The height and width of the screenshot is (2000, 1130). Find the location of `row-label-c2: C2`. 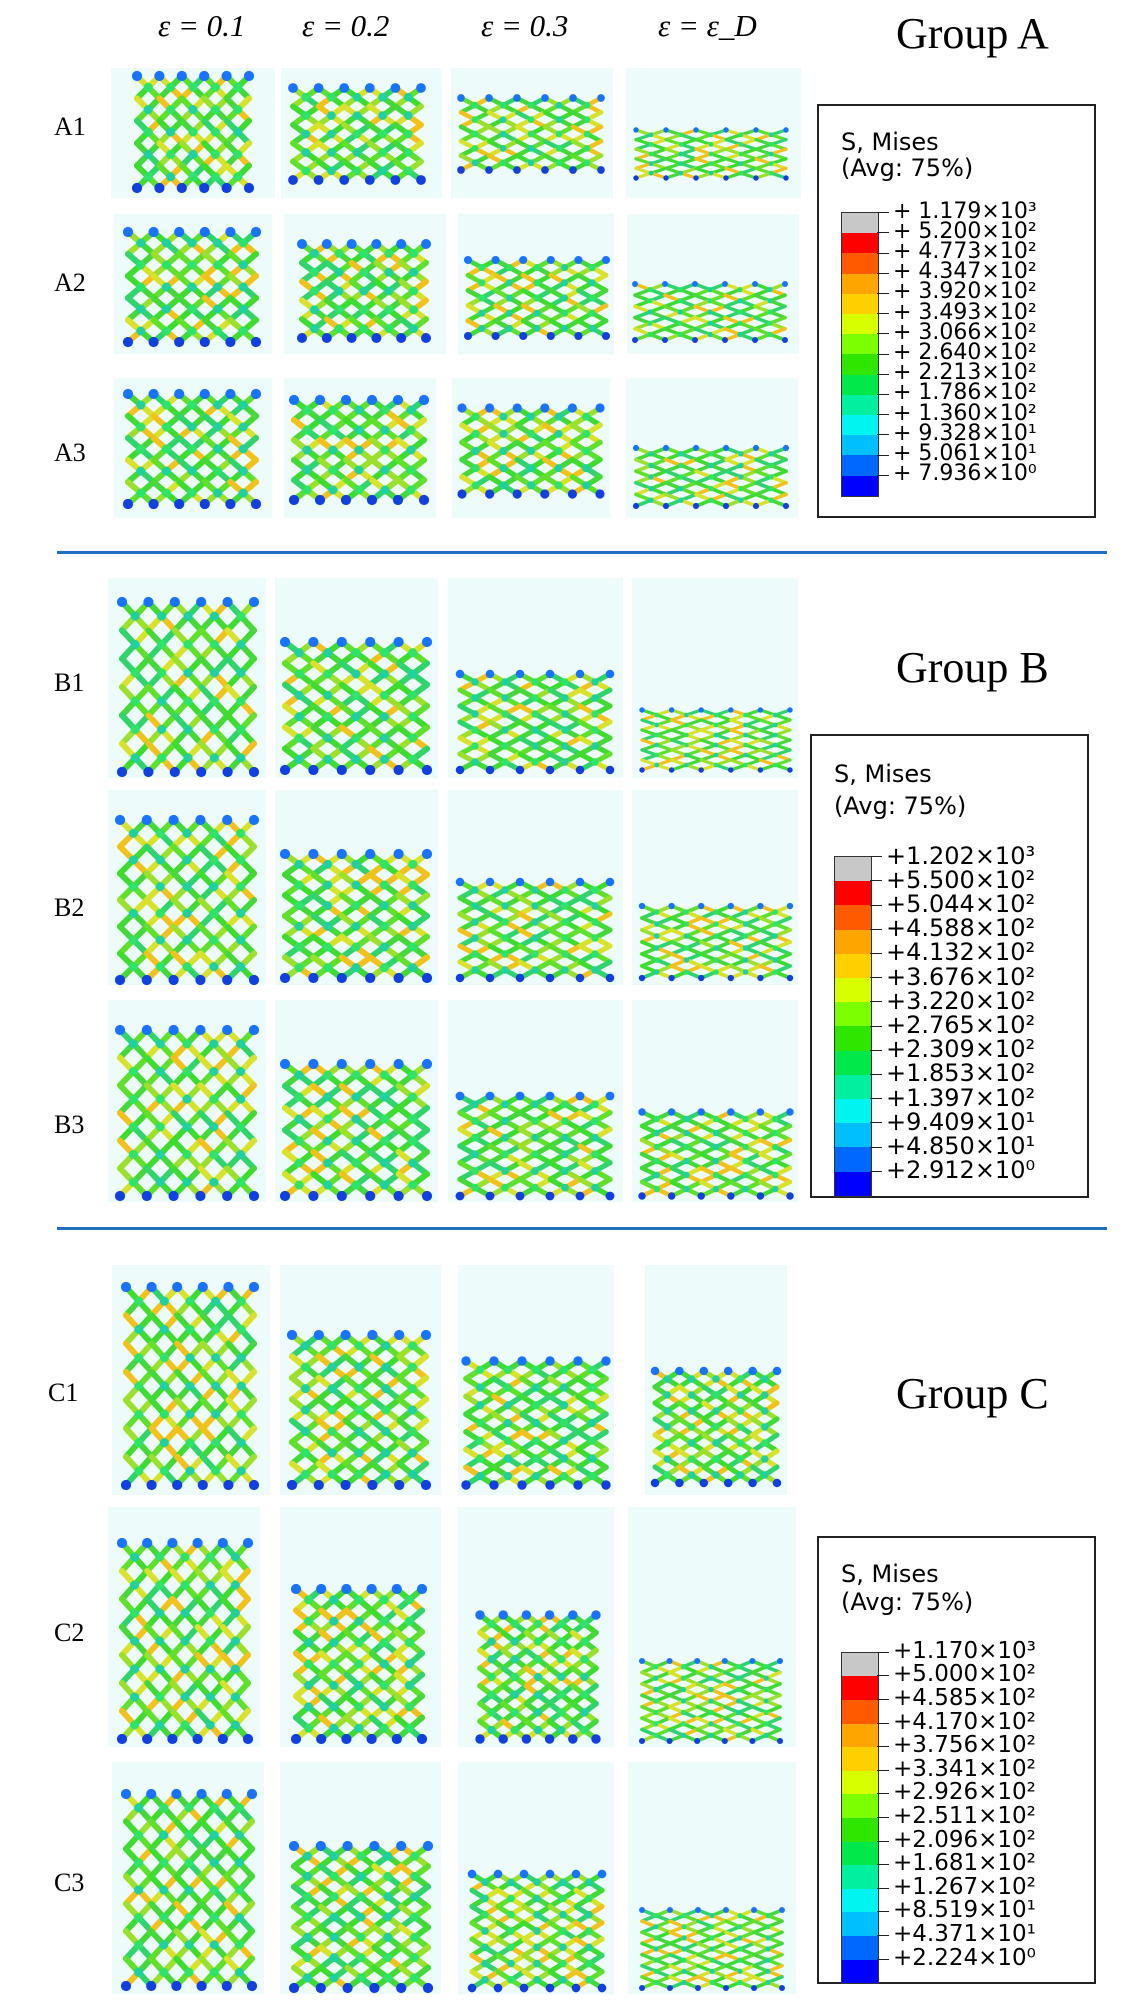

row-label-c2: C2 is located at coordinates (69, 1632).